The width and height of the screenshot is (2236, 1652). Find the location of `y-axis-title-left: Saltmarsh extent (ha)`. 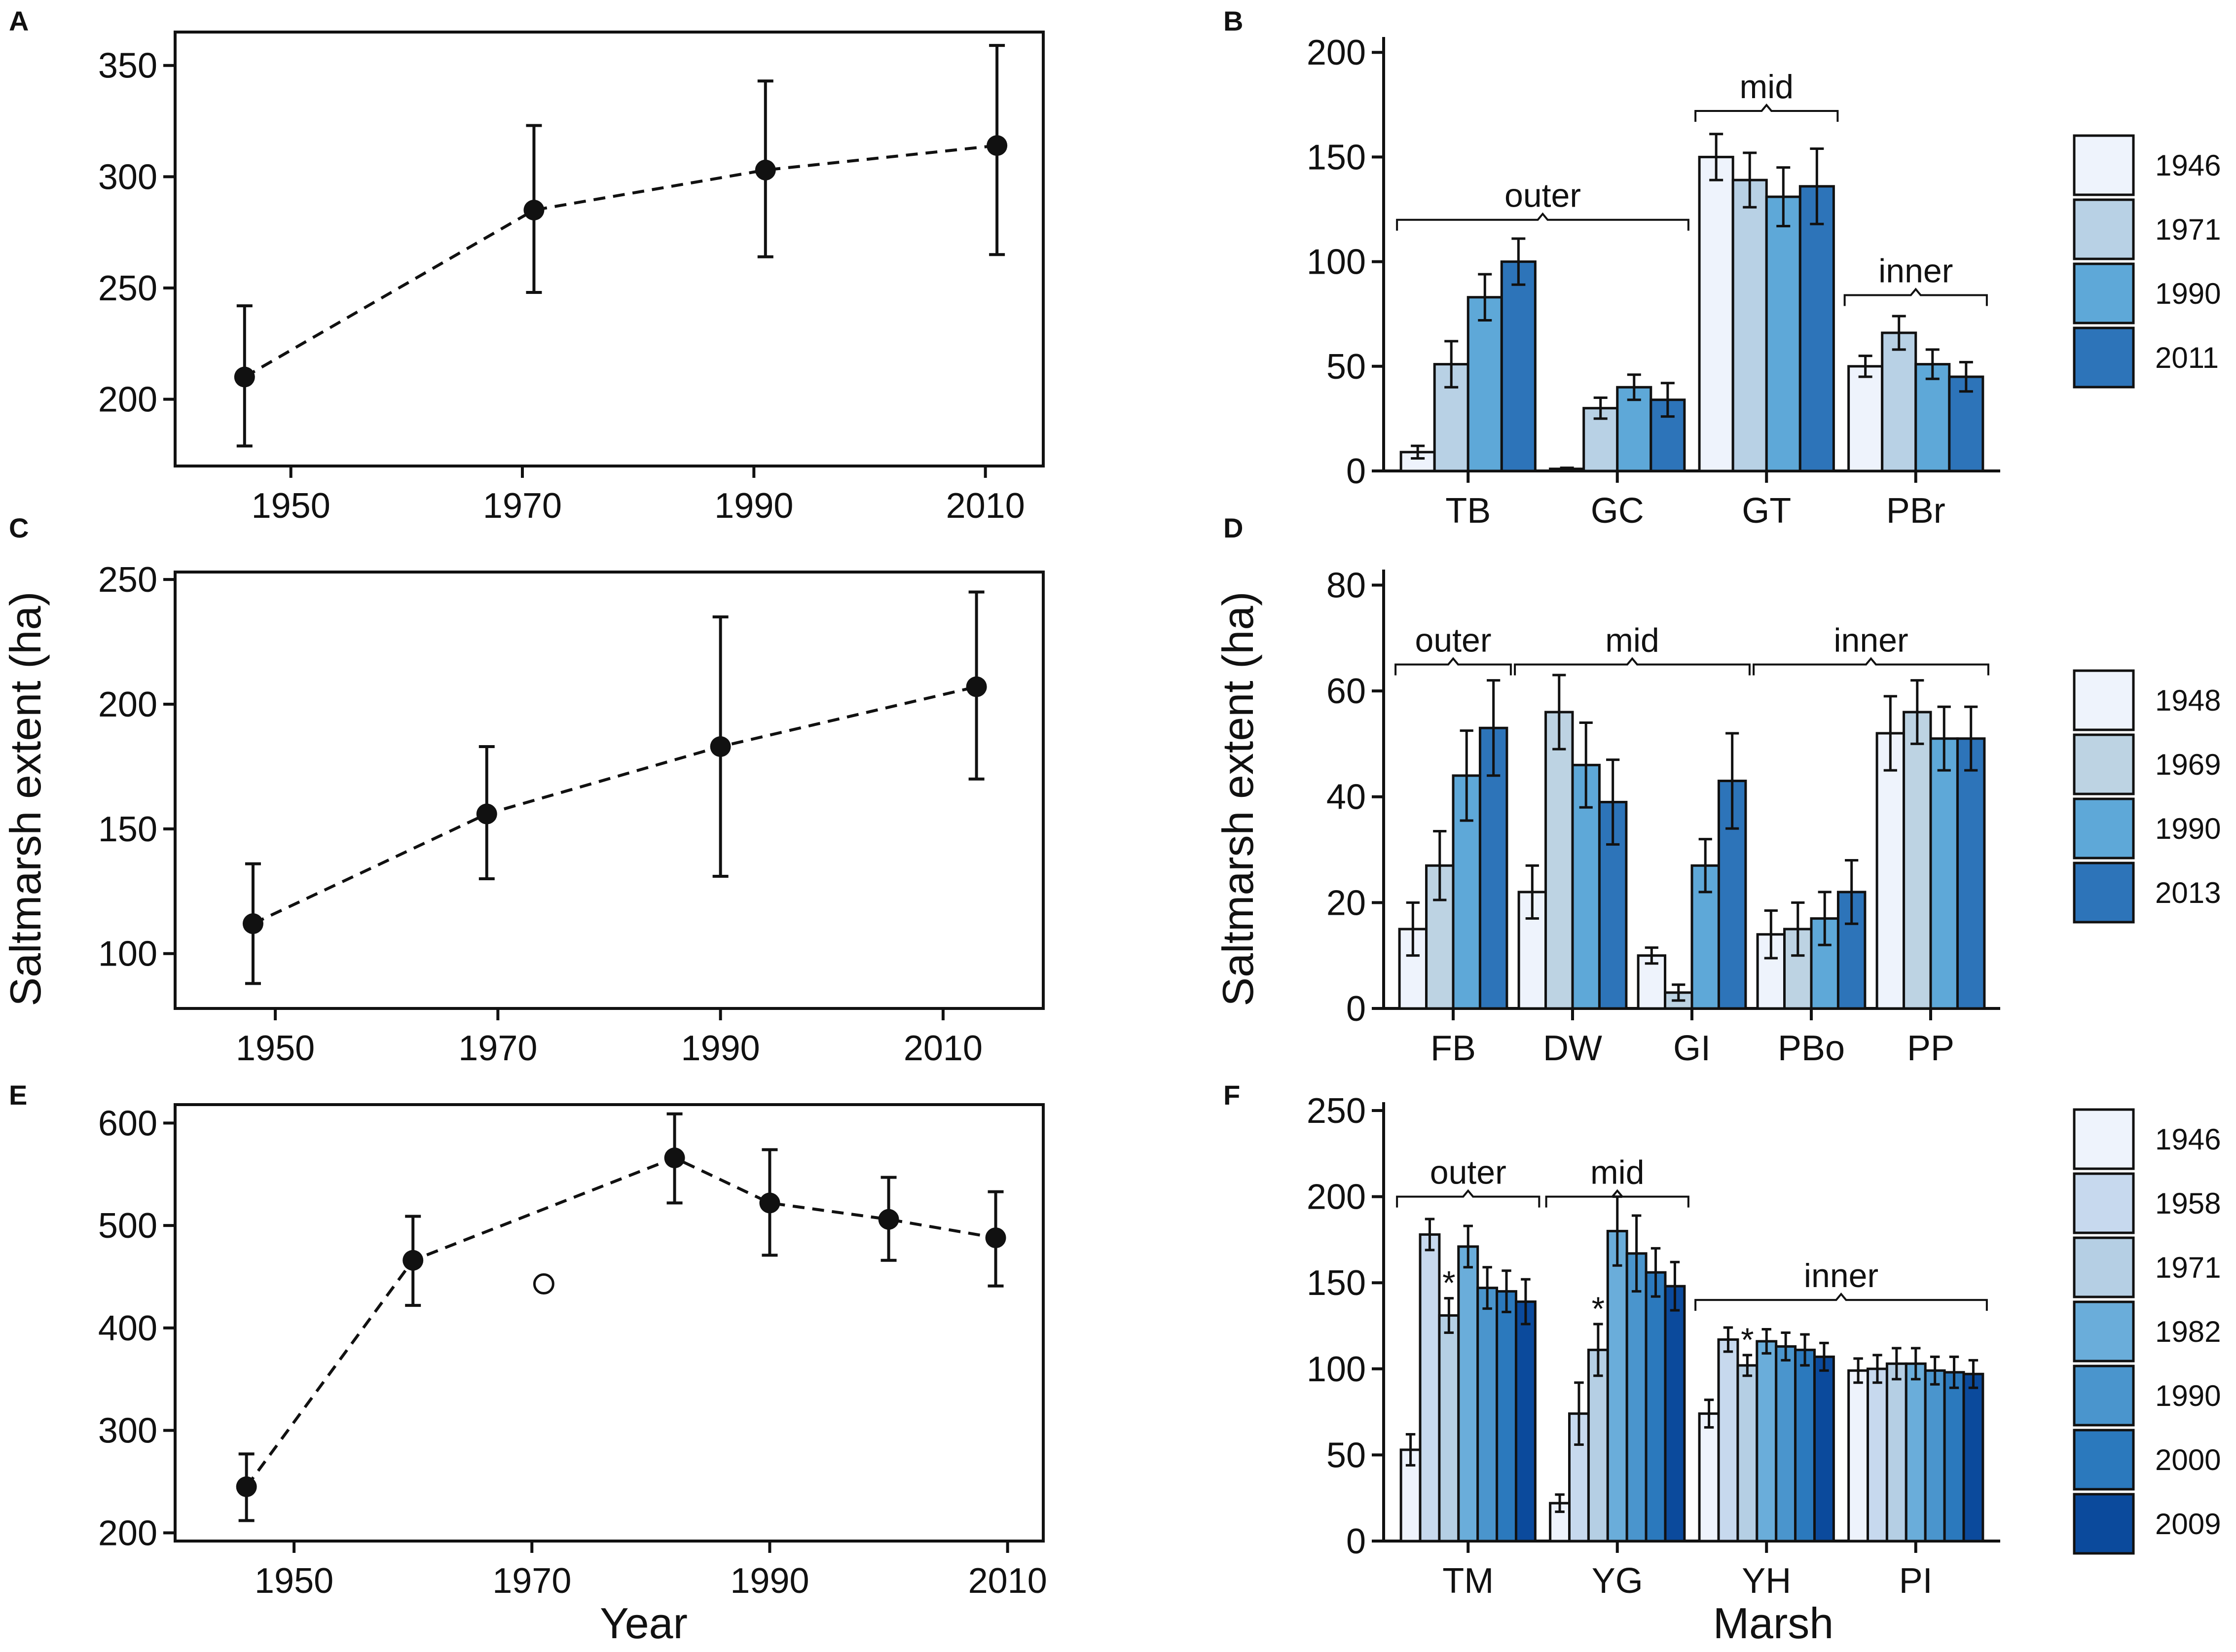

y-axis-title-left: Saltmarsh extent (ha) is located at coordinates (25, 799).